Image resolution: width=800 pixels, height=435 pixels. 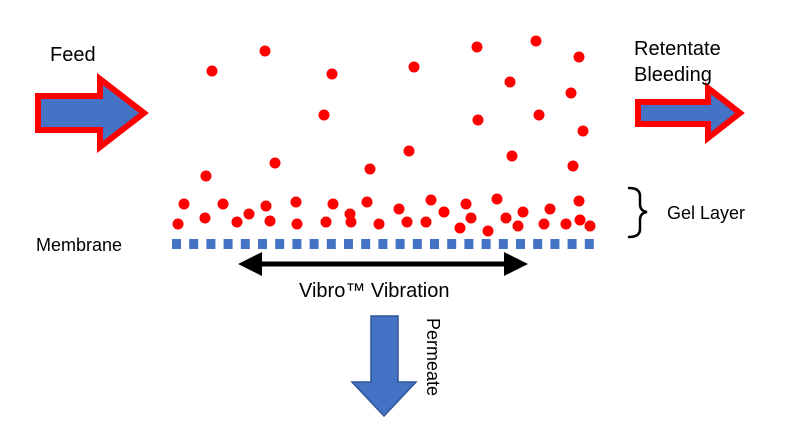 I want to click on vibration-label: Vibro™ Vibration, so click(x=374, y=291).